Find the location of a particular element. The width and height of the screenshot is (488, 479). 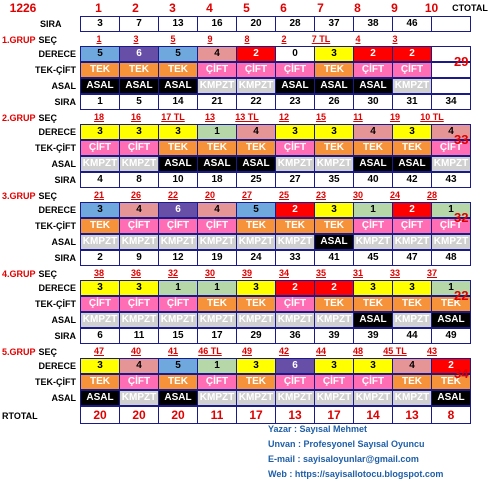

derece-cell: 6 is located at coordinates (295, 366).